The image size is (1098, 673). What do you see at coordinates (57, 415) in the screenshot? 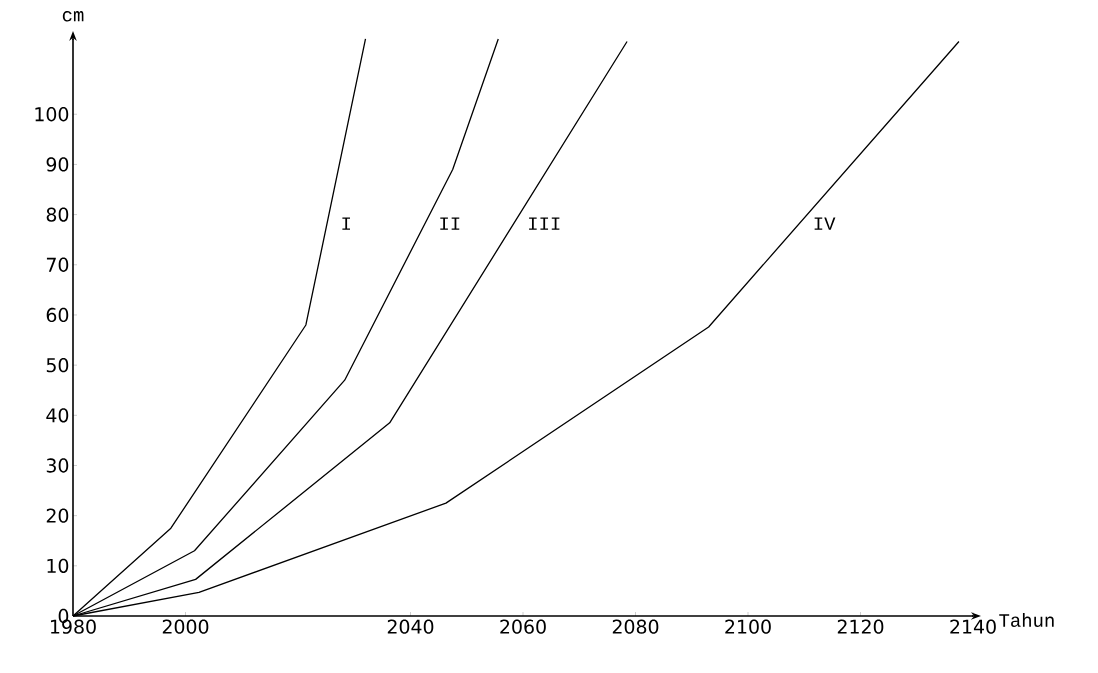
I see `y-tick-label: 40` at bounding box center [57, 415].